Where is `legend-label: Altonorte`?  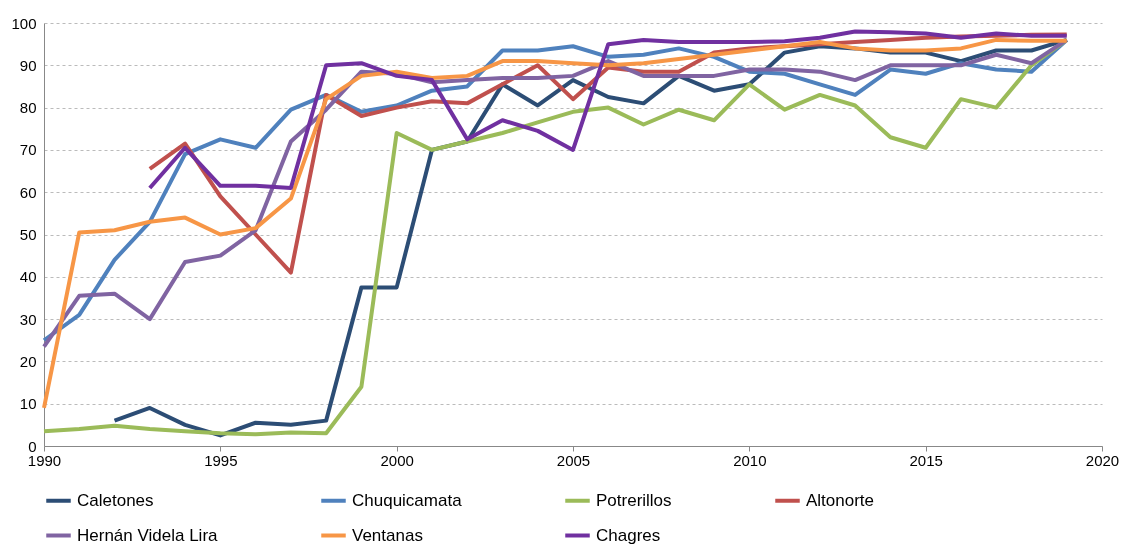 legend-label: Altonorte is located at coordinates (840, 500).